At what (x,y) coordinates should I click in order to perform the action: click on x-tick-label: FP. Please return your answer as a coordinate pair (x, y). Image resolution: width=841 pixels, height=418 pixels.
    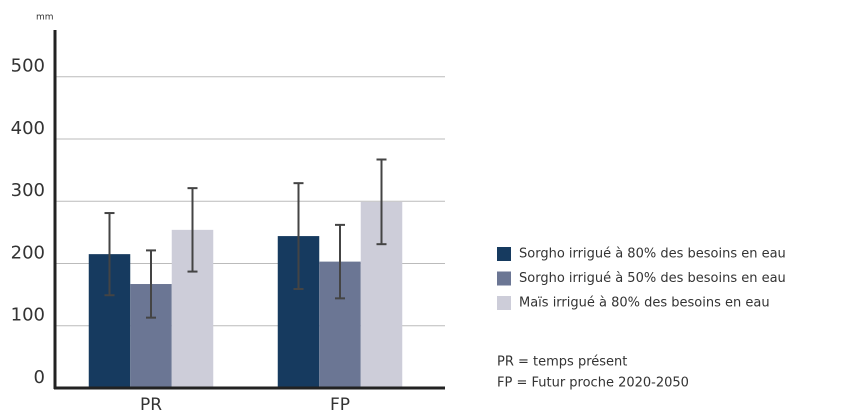
    Looking at the image, I should click on (340, 404).